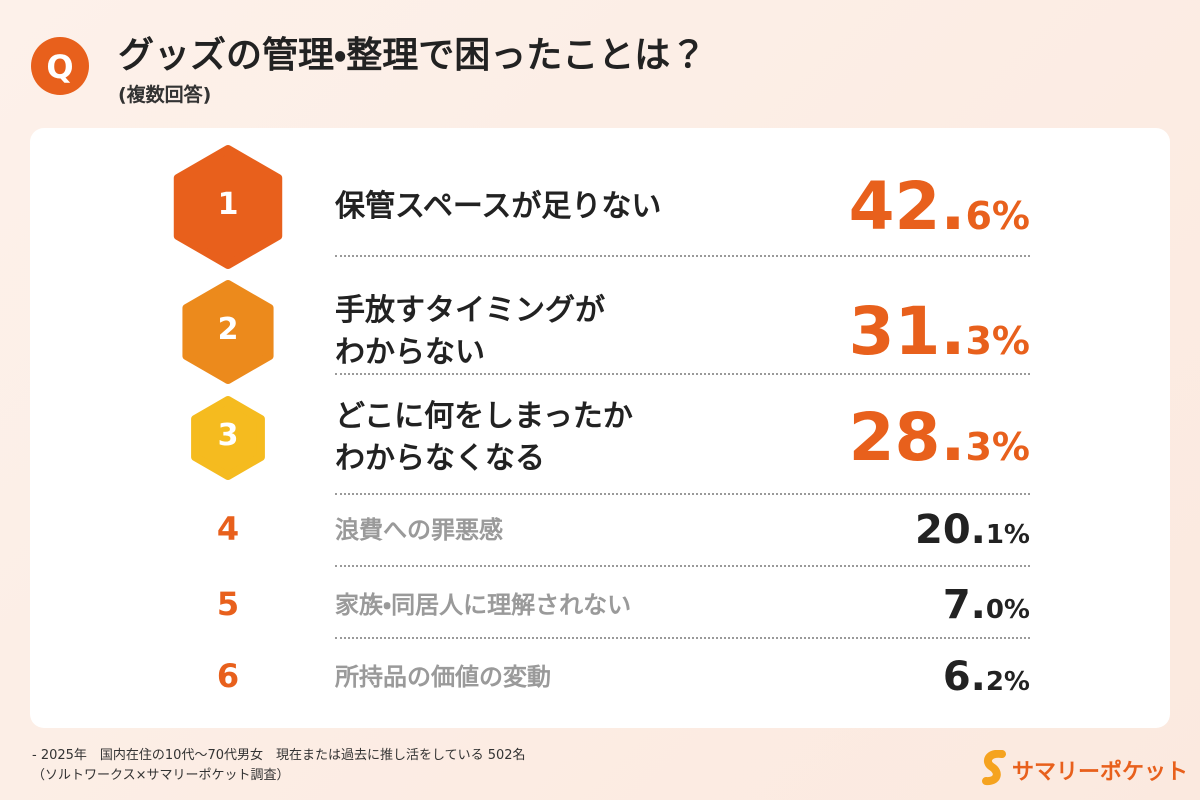  I want to click on rank-number: 2, so click(228, 329).